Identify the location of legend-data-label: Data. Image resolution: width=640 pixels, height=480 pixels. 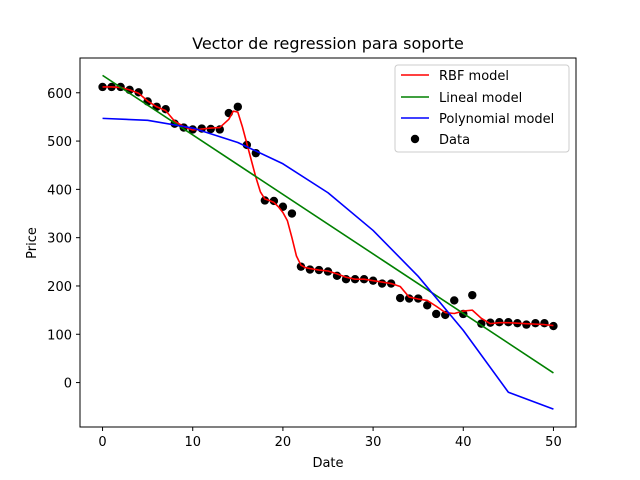
(454, 140).